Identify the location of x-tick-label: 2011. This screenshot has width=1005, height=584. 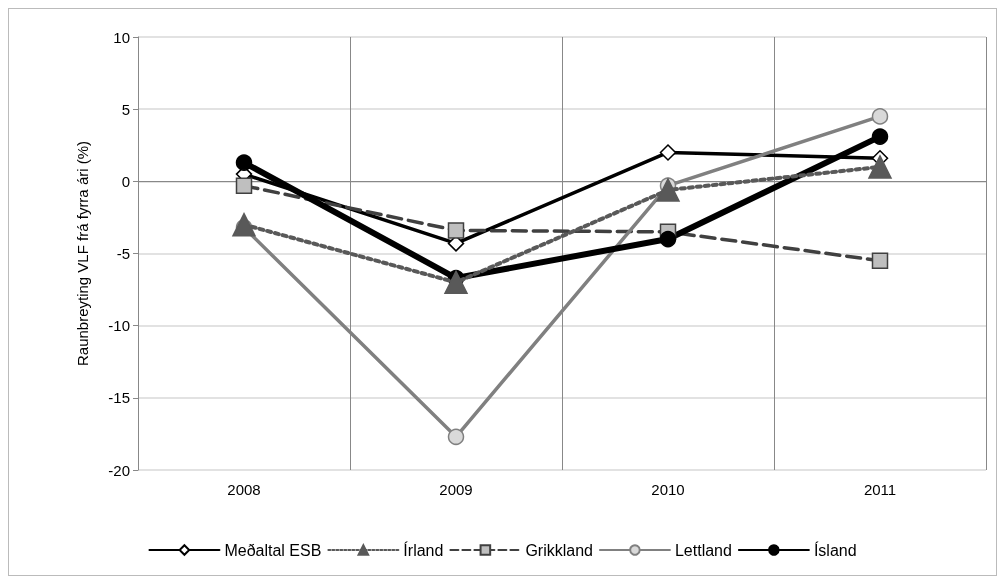
(880, 489).